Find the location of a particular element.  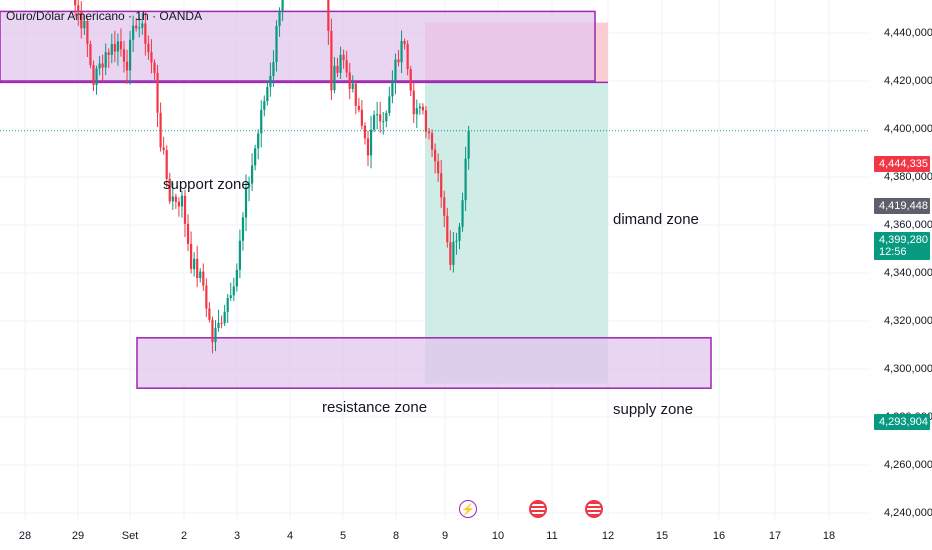

time-axis: 28 29 Set 2 3 4 5 8 9 10 11 12 15 16 17 18 is located at coordinates (435, 535).